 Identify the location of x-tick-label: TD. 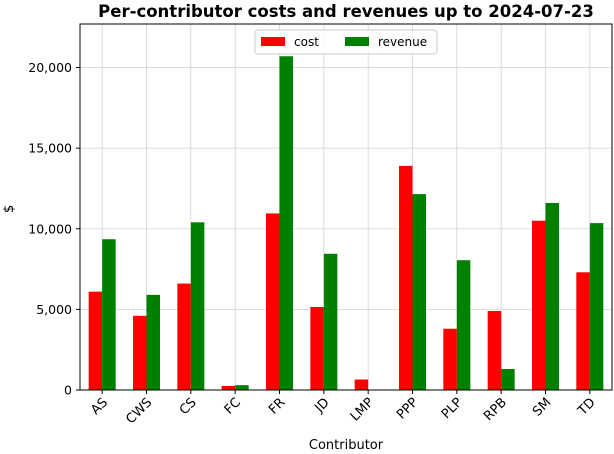
(587, 407).